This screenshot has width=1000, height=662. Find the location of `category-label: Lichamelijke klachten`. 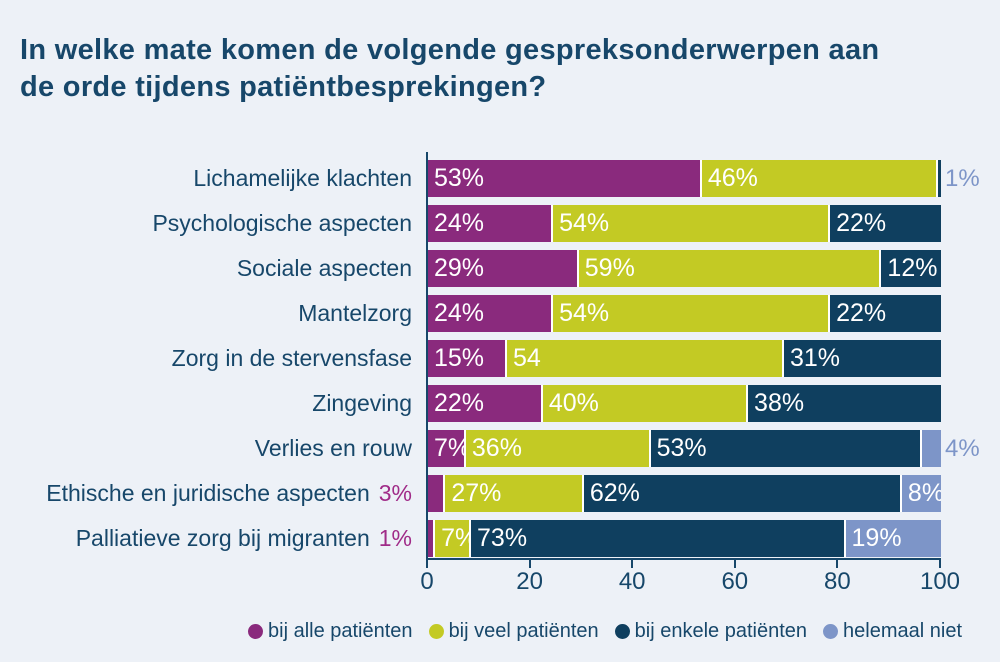

category-label: Lichamelijke klachten is located at coordinates (206, 178).